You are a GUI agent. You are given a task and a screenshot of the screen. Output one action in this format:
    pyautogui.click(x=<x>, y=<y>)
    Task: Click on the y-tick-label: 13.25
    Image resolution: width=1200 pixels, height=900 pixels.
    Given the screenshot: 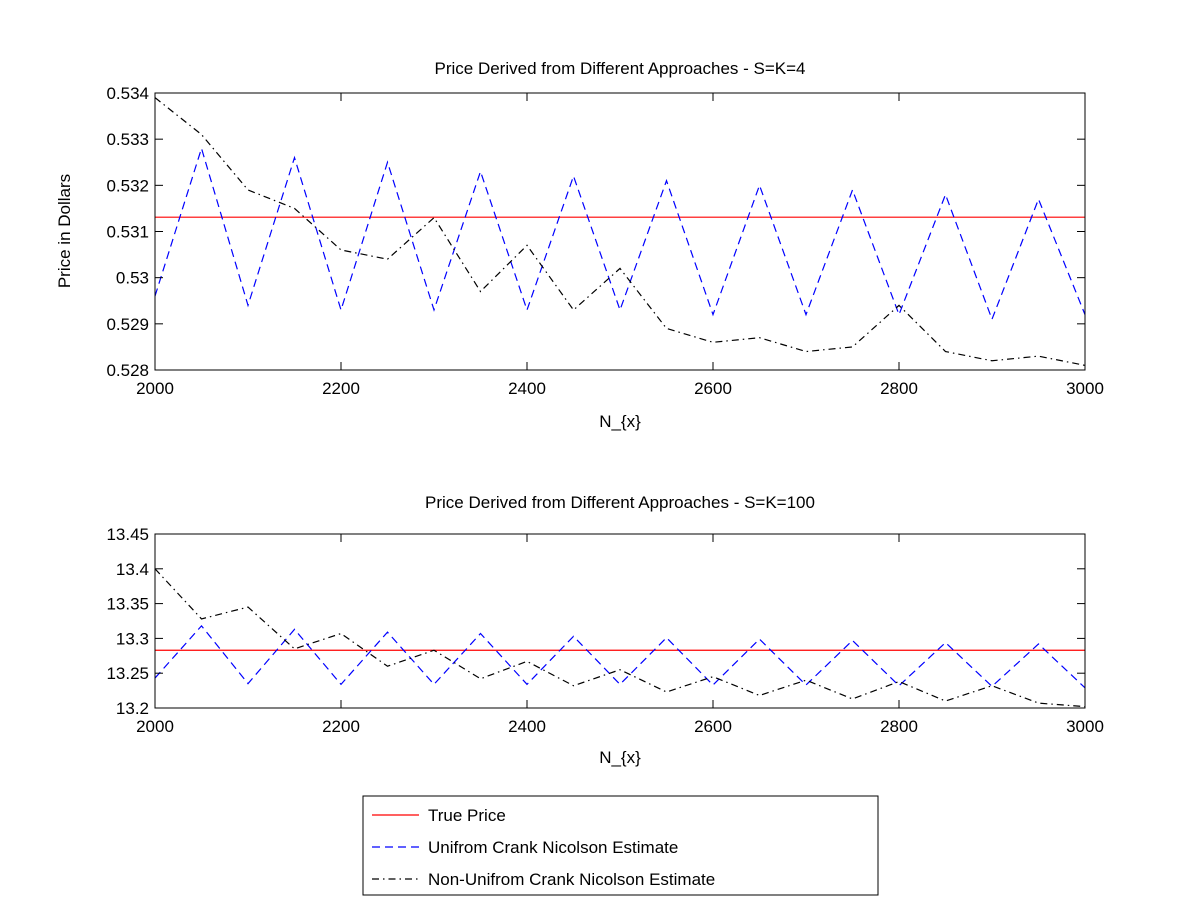 What is the action you would take?
    pyautogui.click(x=127, y=673)
    